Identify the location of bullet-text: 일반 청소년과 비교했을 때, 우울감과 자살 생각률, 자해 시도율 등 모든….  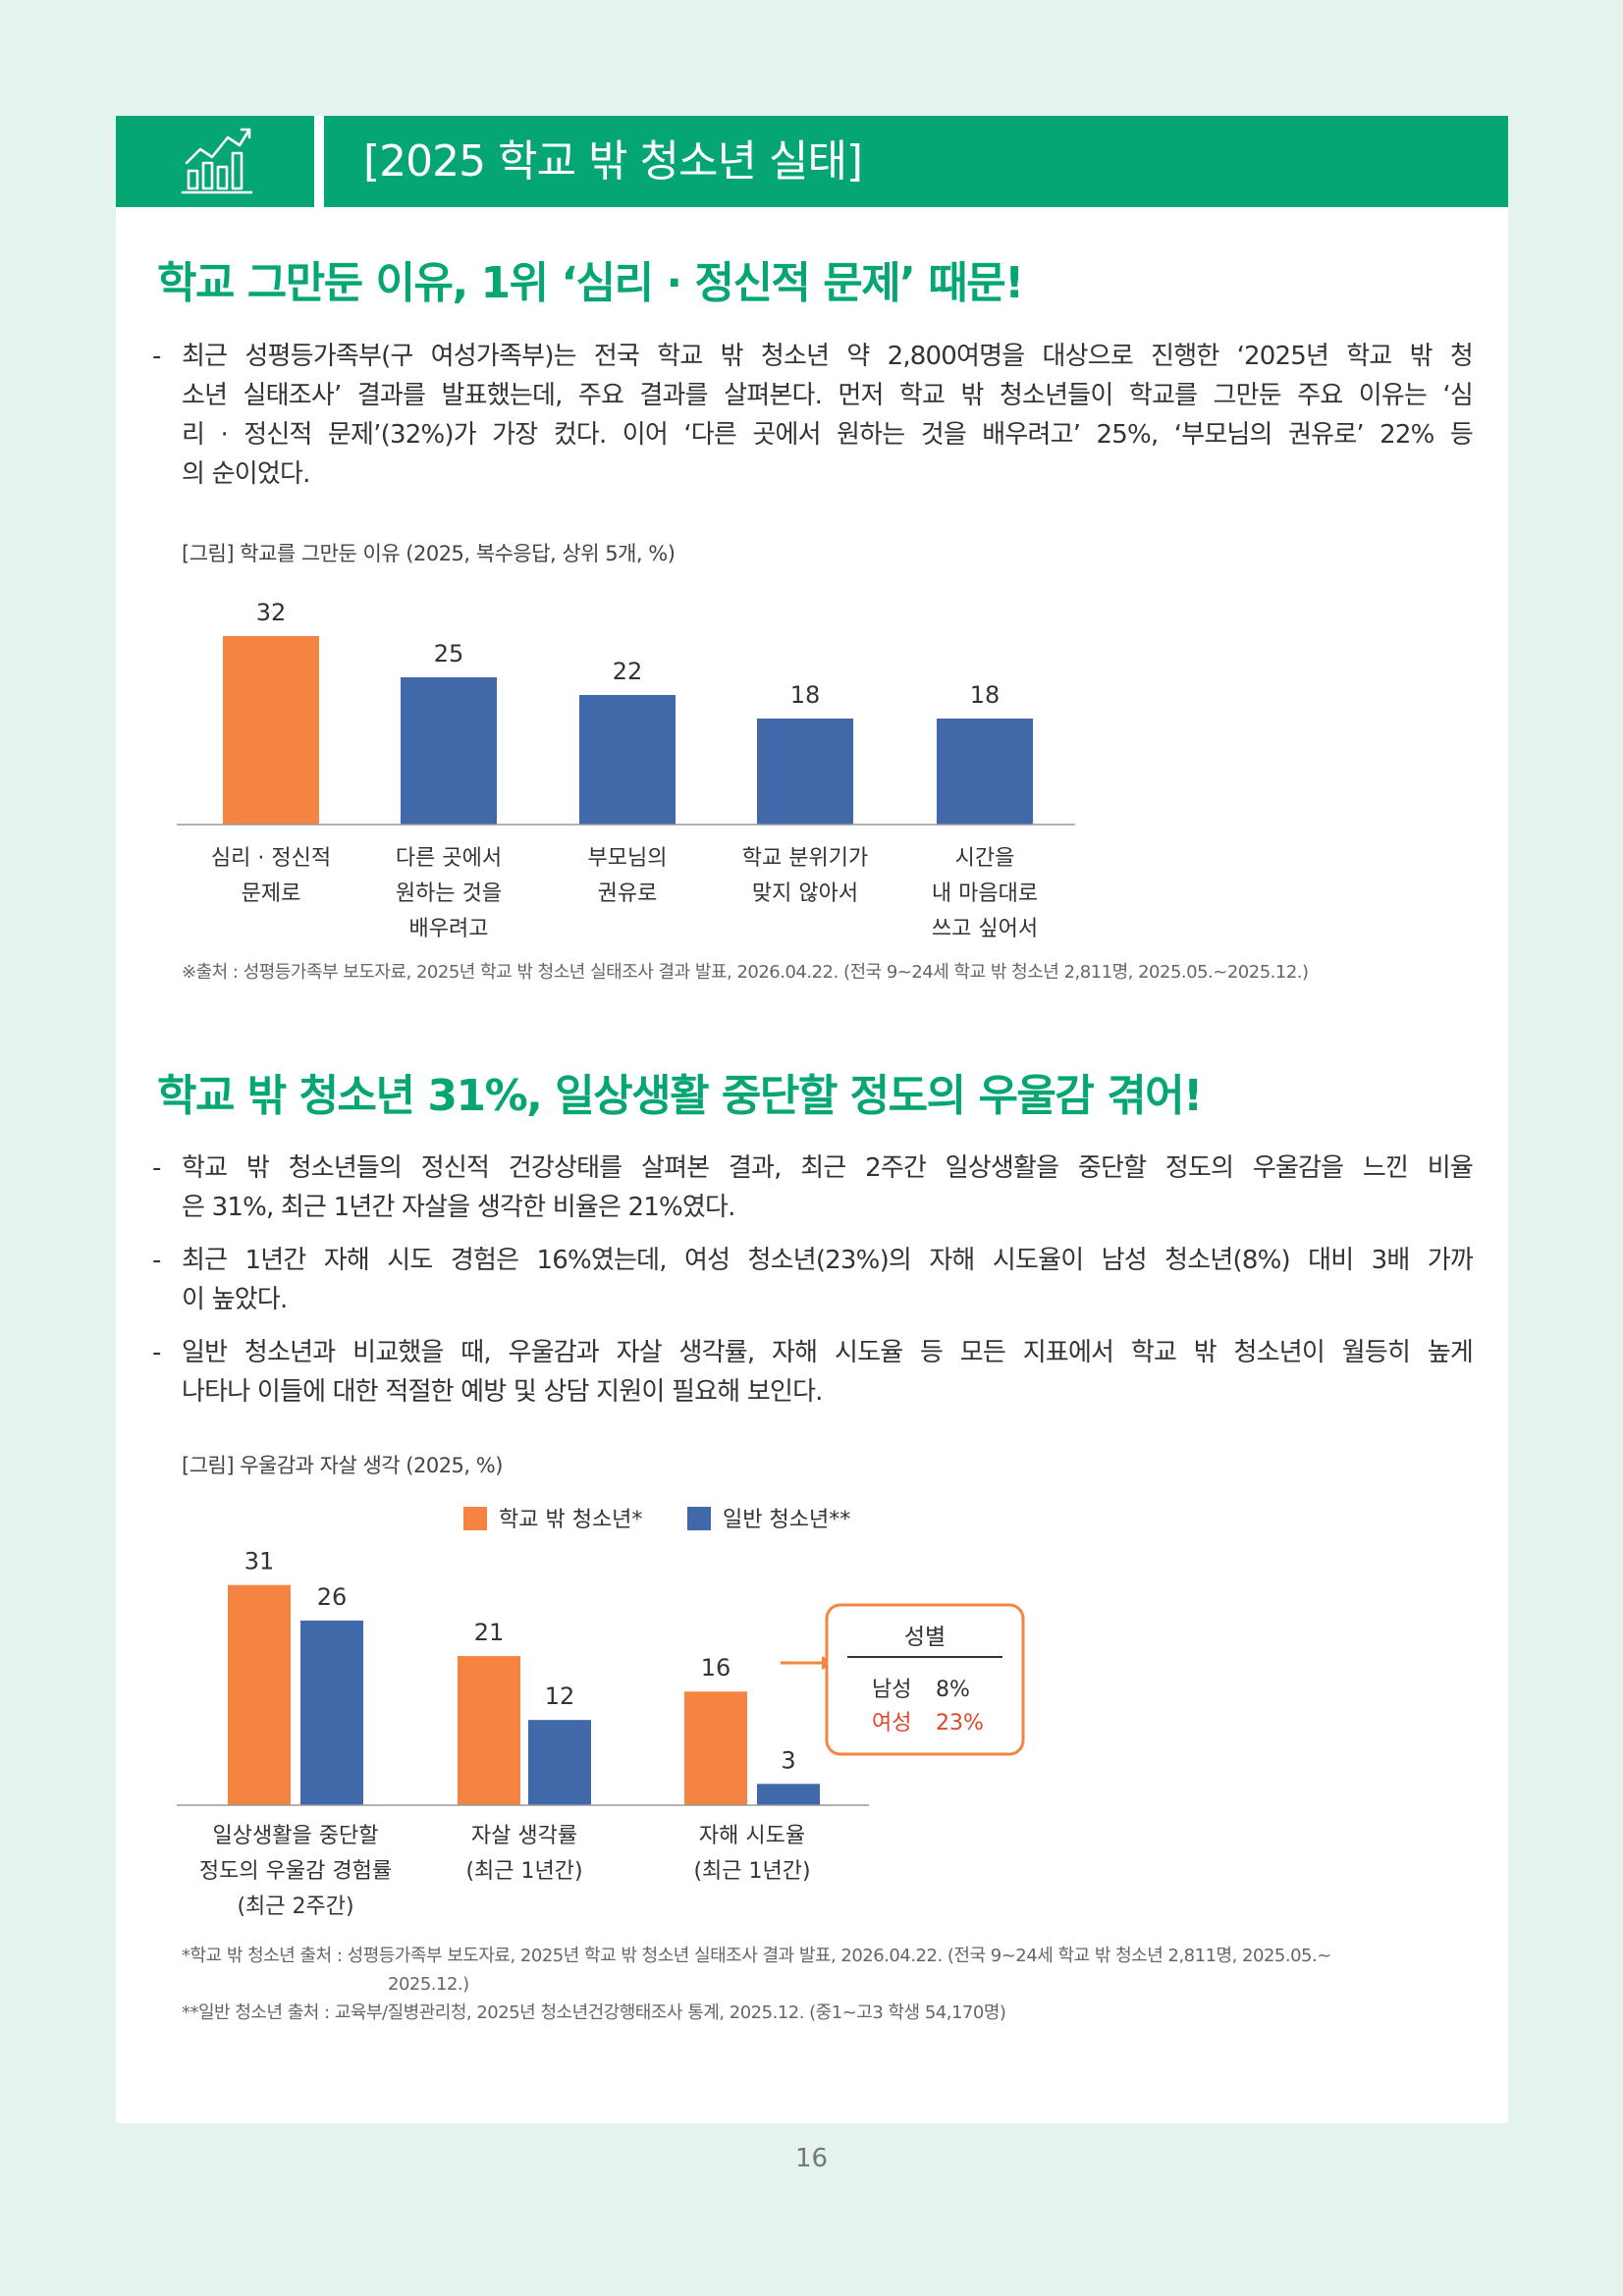
(828, 1372).